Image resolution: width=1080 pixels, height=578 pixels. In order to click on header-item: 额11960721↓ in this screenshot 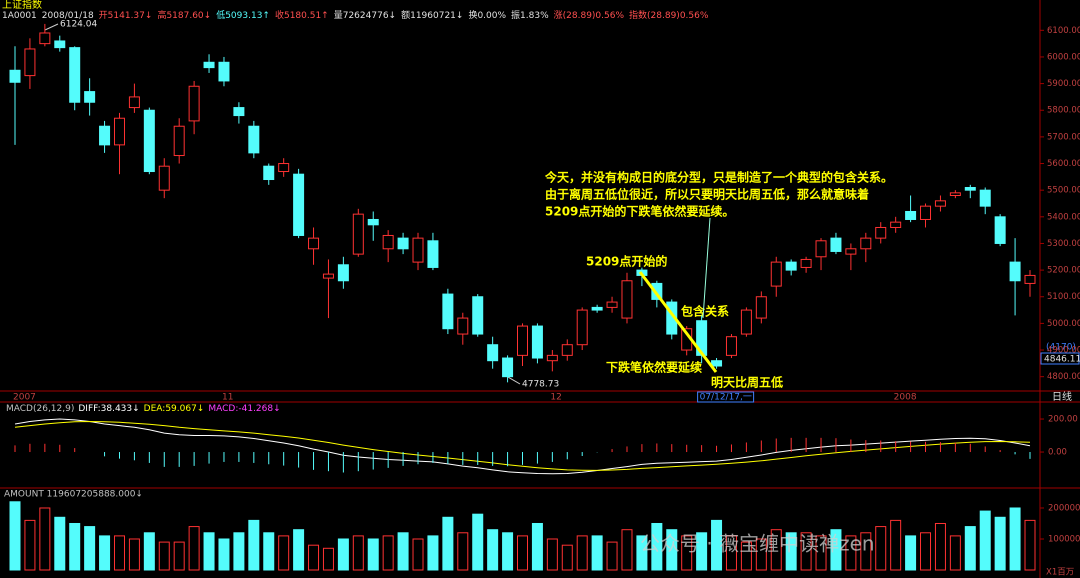, I will do `click(432, 15)`.